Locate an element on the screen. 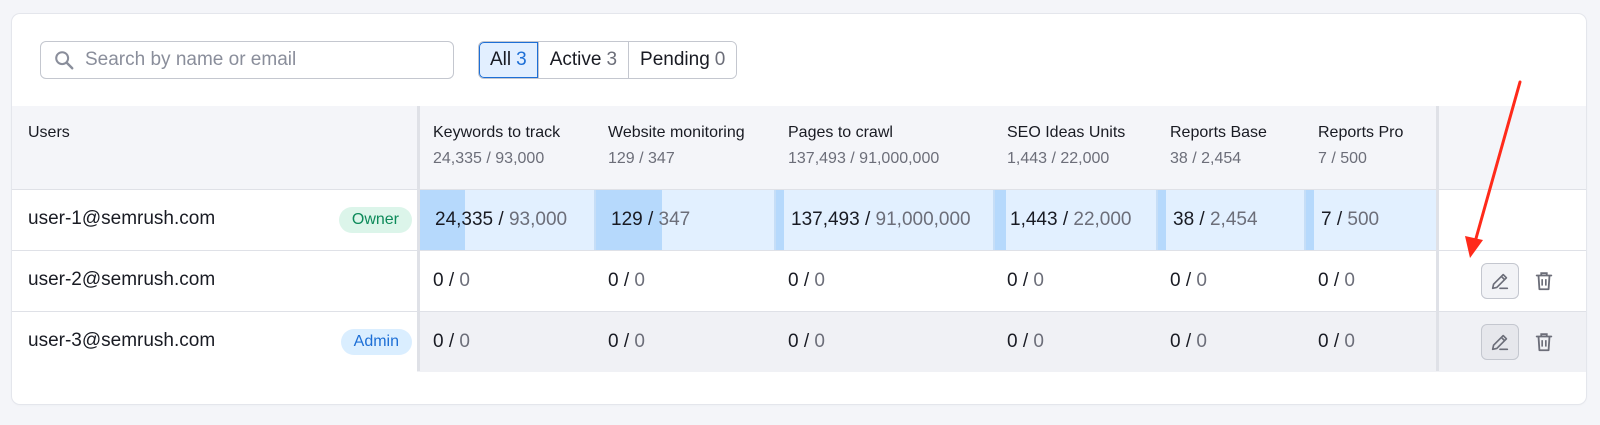 This screenshot has width=1600, height=425. column-usage: 7 / 500 is located at coordinates (1342, 158).